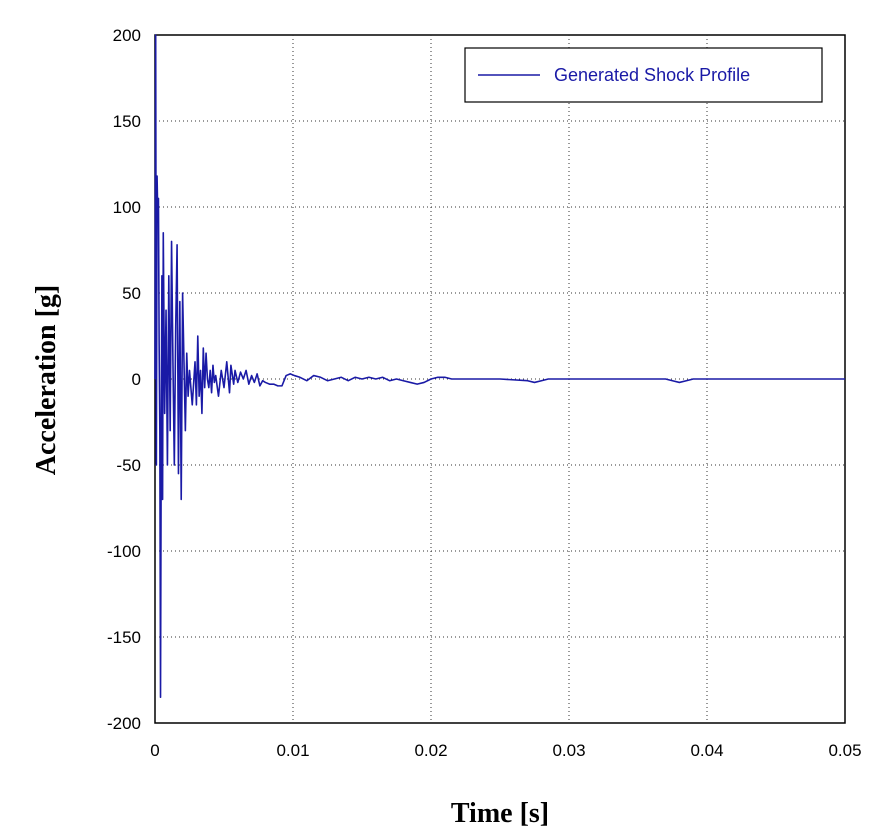 This screenshot has width=879, height=837. Describe the element at coordinates (568, 750) in the screenshot. I see `x-tick-label: 0.03` at that location.